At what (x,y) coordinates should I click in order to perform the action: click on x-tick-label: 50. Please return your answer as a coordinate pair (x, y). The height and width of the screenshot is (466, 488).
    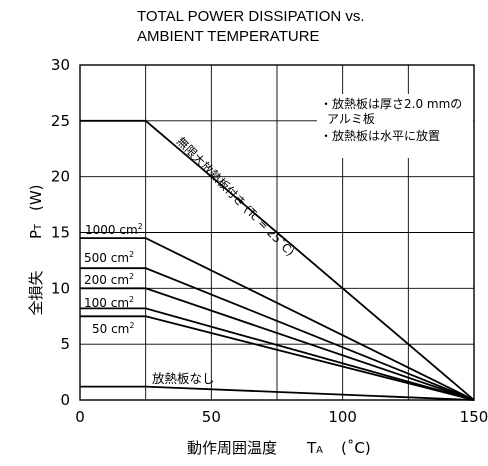
    Looking at the image, I should click on (211, 417).